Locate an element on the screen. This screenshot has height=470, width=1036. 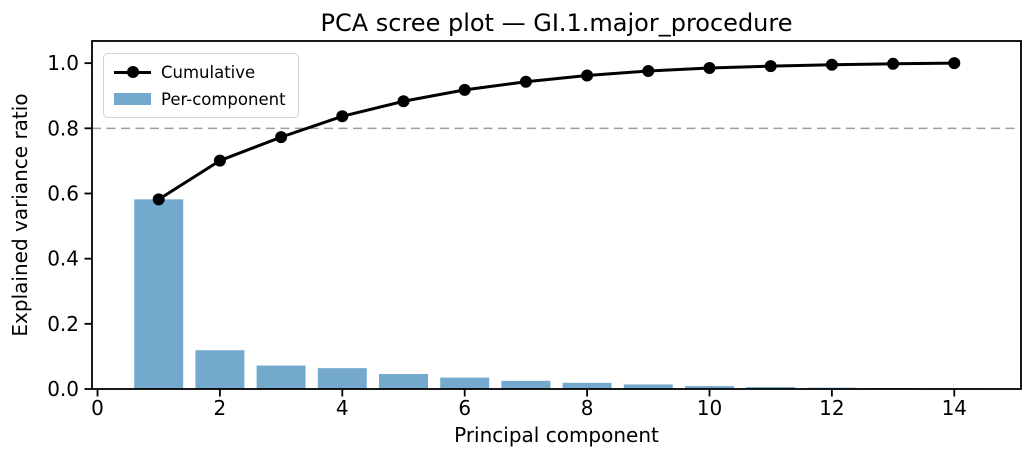
legend-item-per-component: Per-component is located at coordinates (200, 99).